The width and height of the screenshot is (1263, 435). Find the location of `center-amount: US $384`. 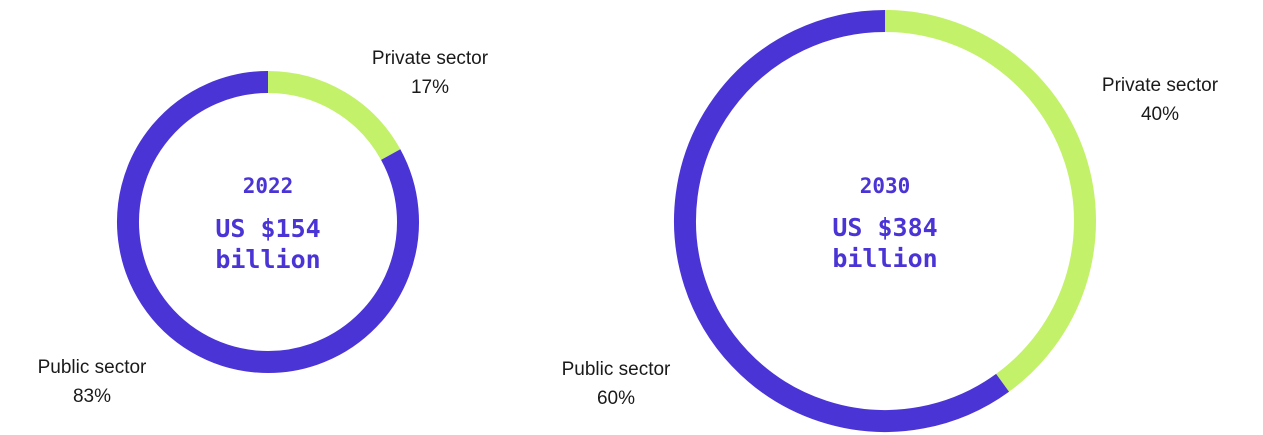

center-amount: US $384 is located at coordinates (884, 227).